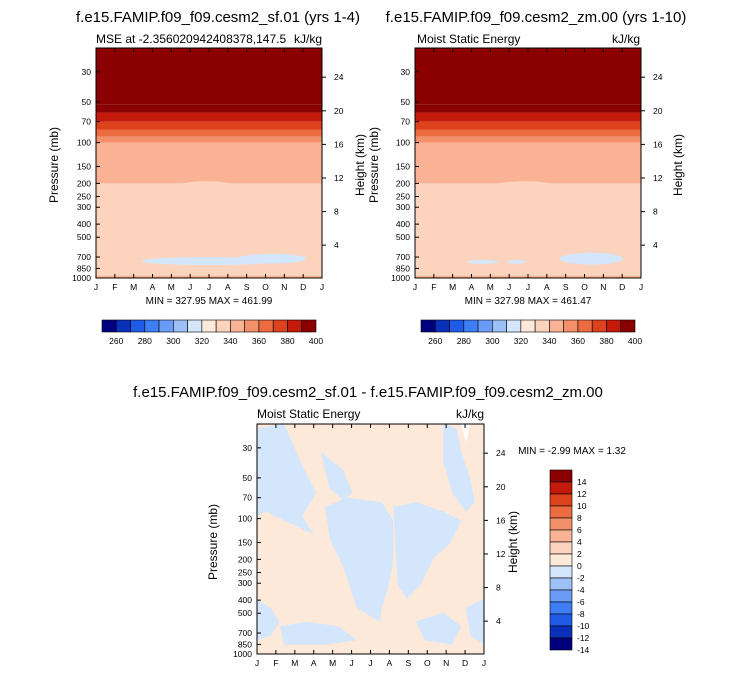 The height and width of the screenshot is (677, 733). I want to click on panel-1-ytick-right-label: 8, so click(336, 212).